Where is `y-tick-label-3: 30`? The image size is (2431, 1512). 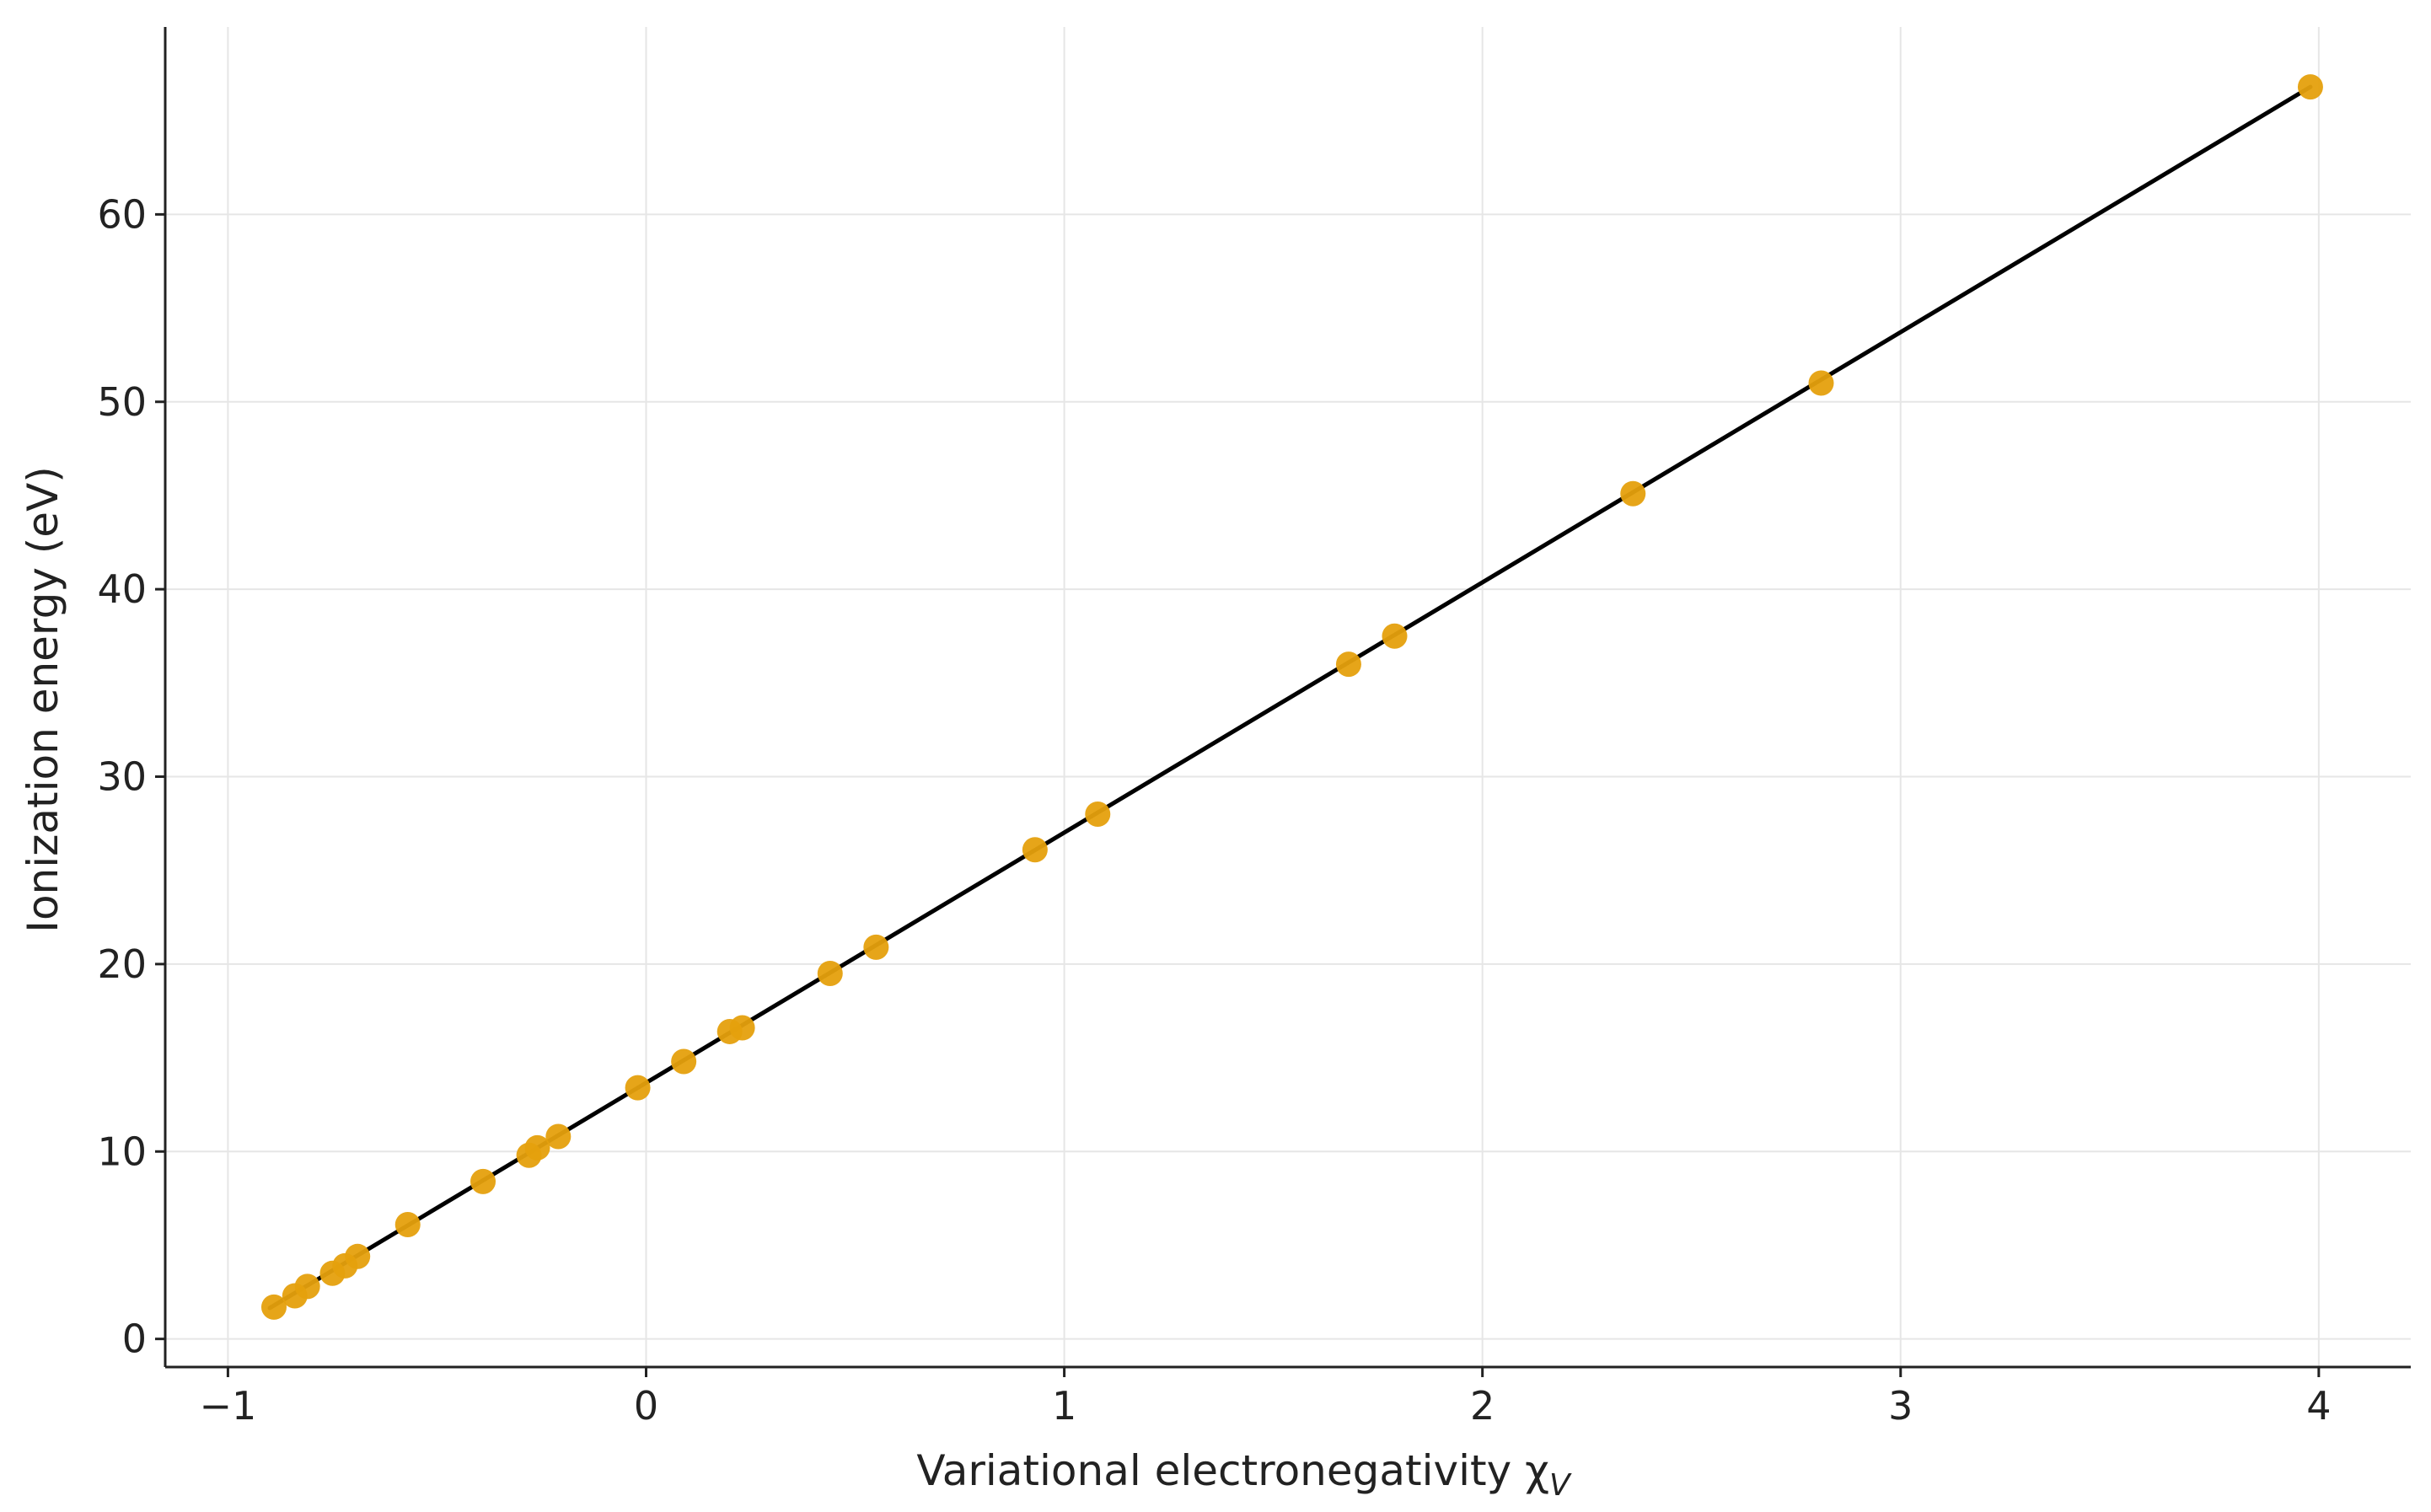
y-tick-label-3: 30 is located at coordinates (122, 777).